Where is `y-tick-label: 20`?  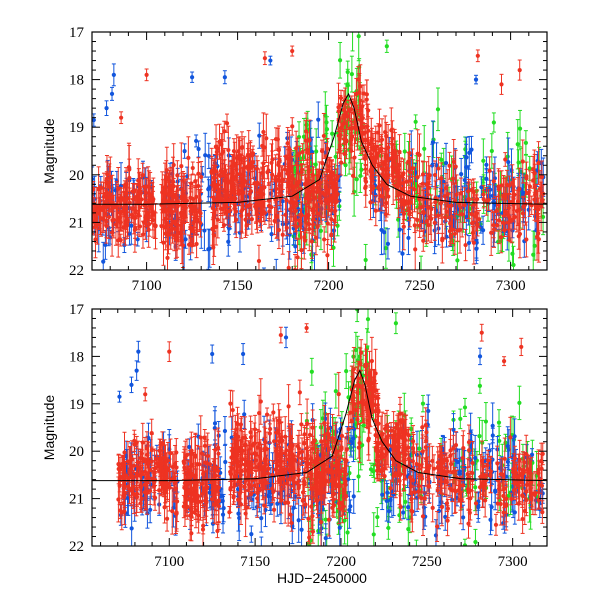 y-tick-label: 20 is located at coordinates (76, 176).